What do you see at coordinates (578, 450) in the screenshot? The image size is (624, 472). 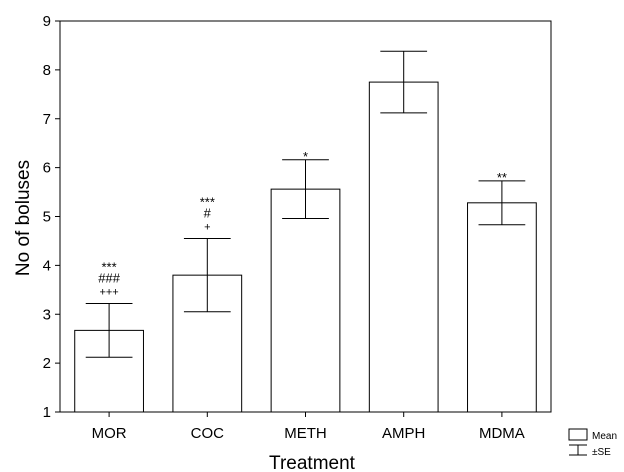 I see `legend-se-symbol` at bounding box center [578, 450].